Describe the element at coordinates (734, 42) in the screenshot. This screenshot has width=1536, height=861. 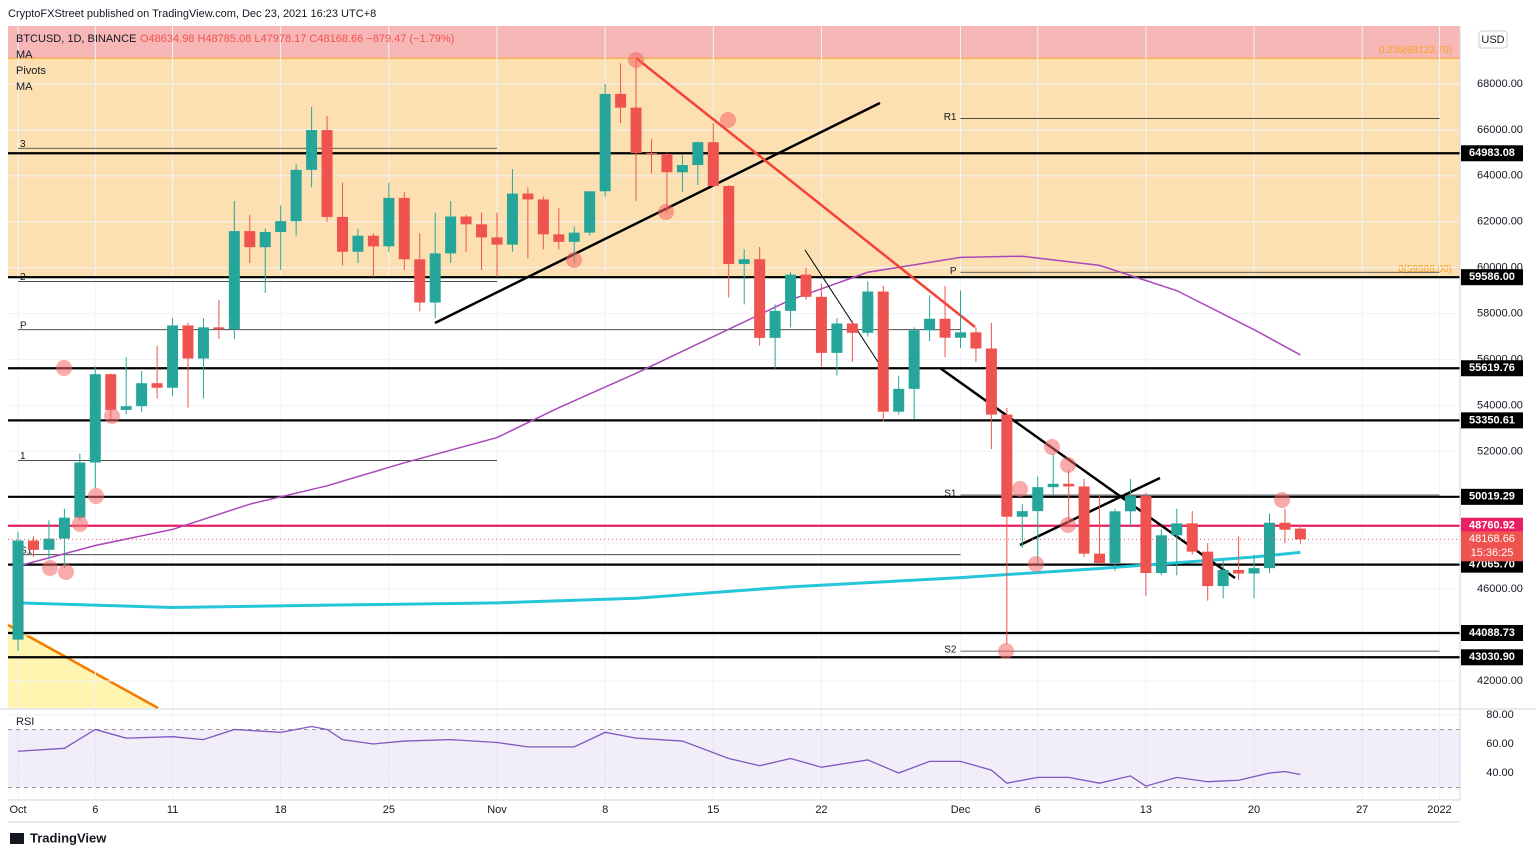
I see `fib-zone` at that location.